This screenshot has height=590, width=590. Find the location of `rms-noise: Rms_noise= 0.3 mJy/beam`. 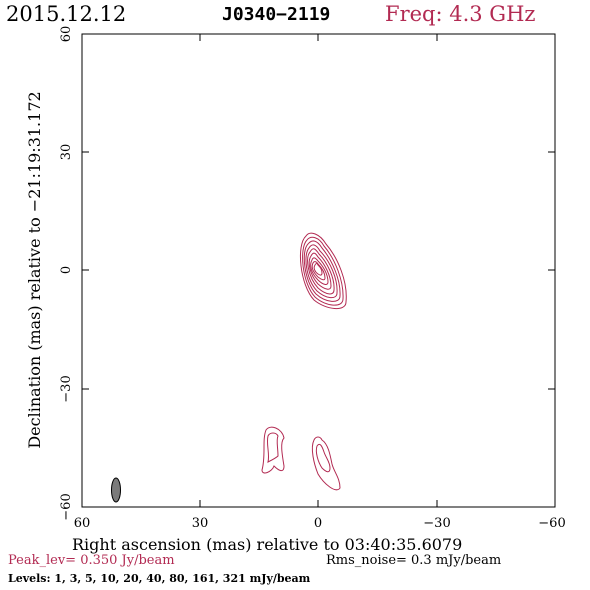

rms-noise: Rms_noise= 0.3 mJy/beam is located at coordinates (414, 560).